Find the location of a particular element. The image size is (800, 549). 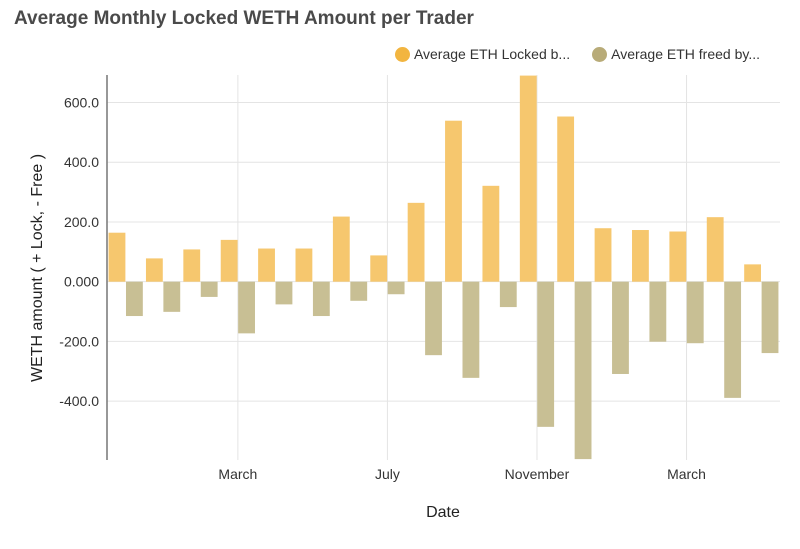

legend-dot-locked is located at coordinates (402, 54).